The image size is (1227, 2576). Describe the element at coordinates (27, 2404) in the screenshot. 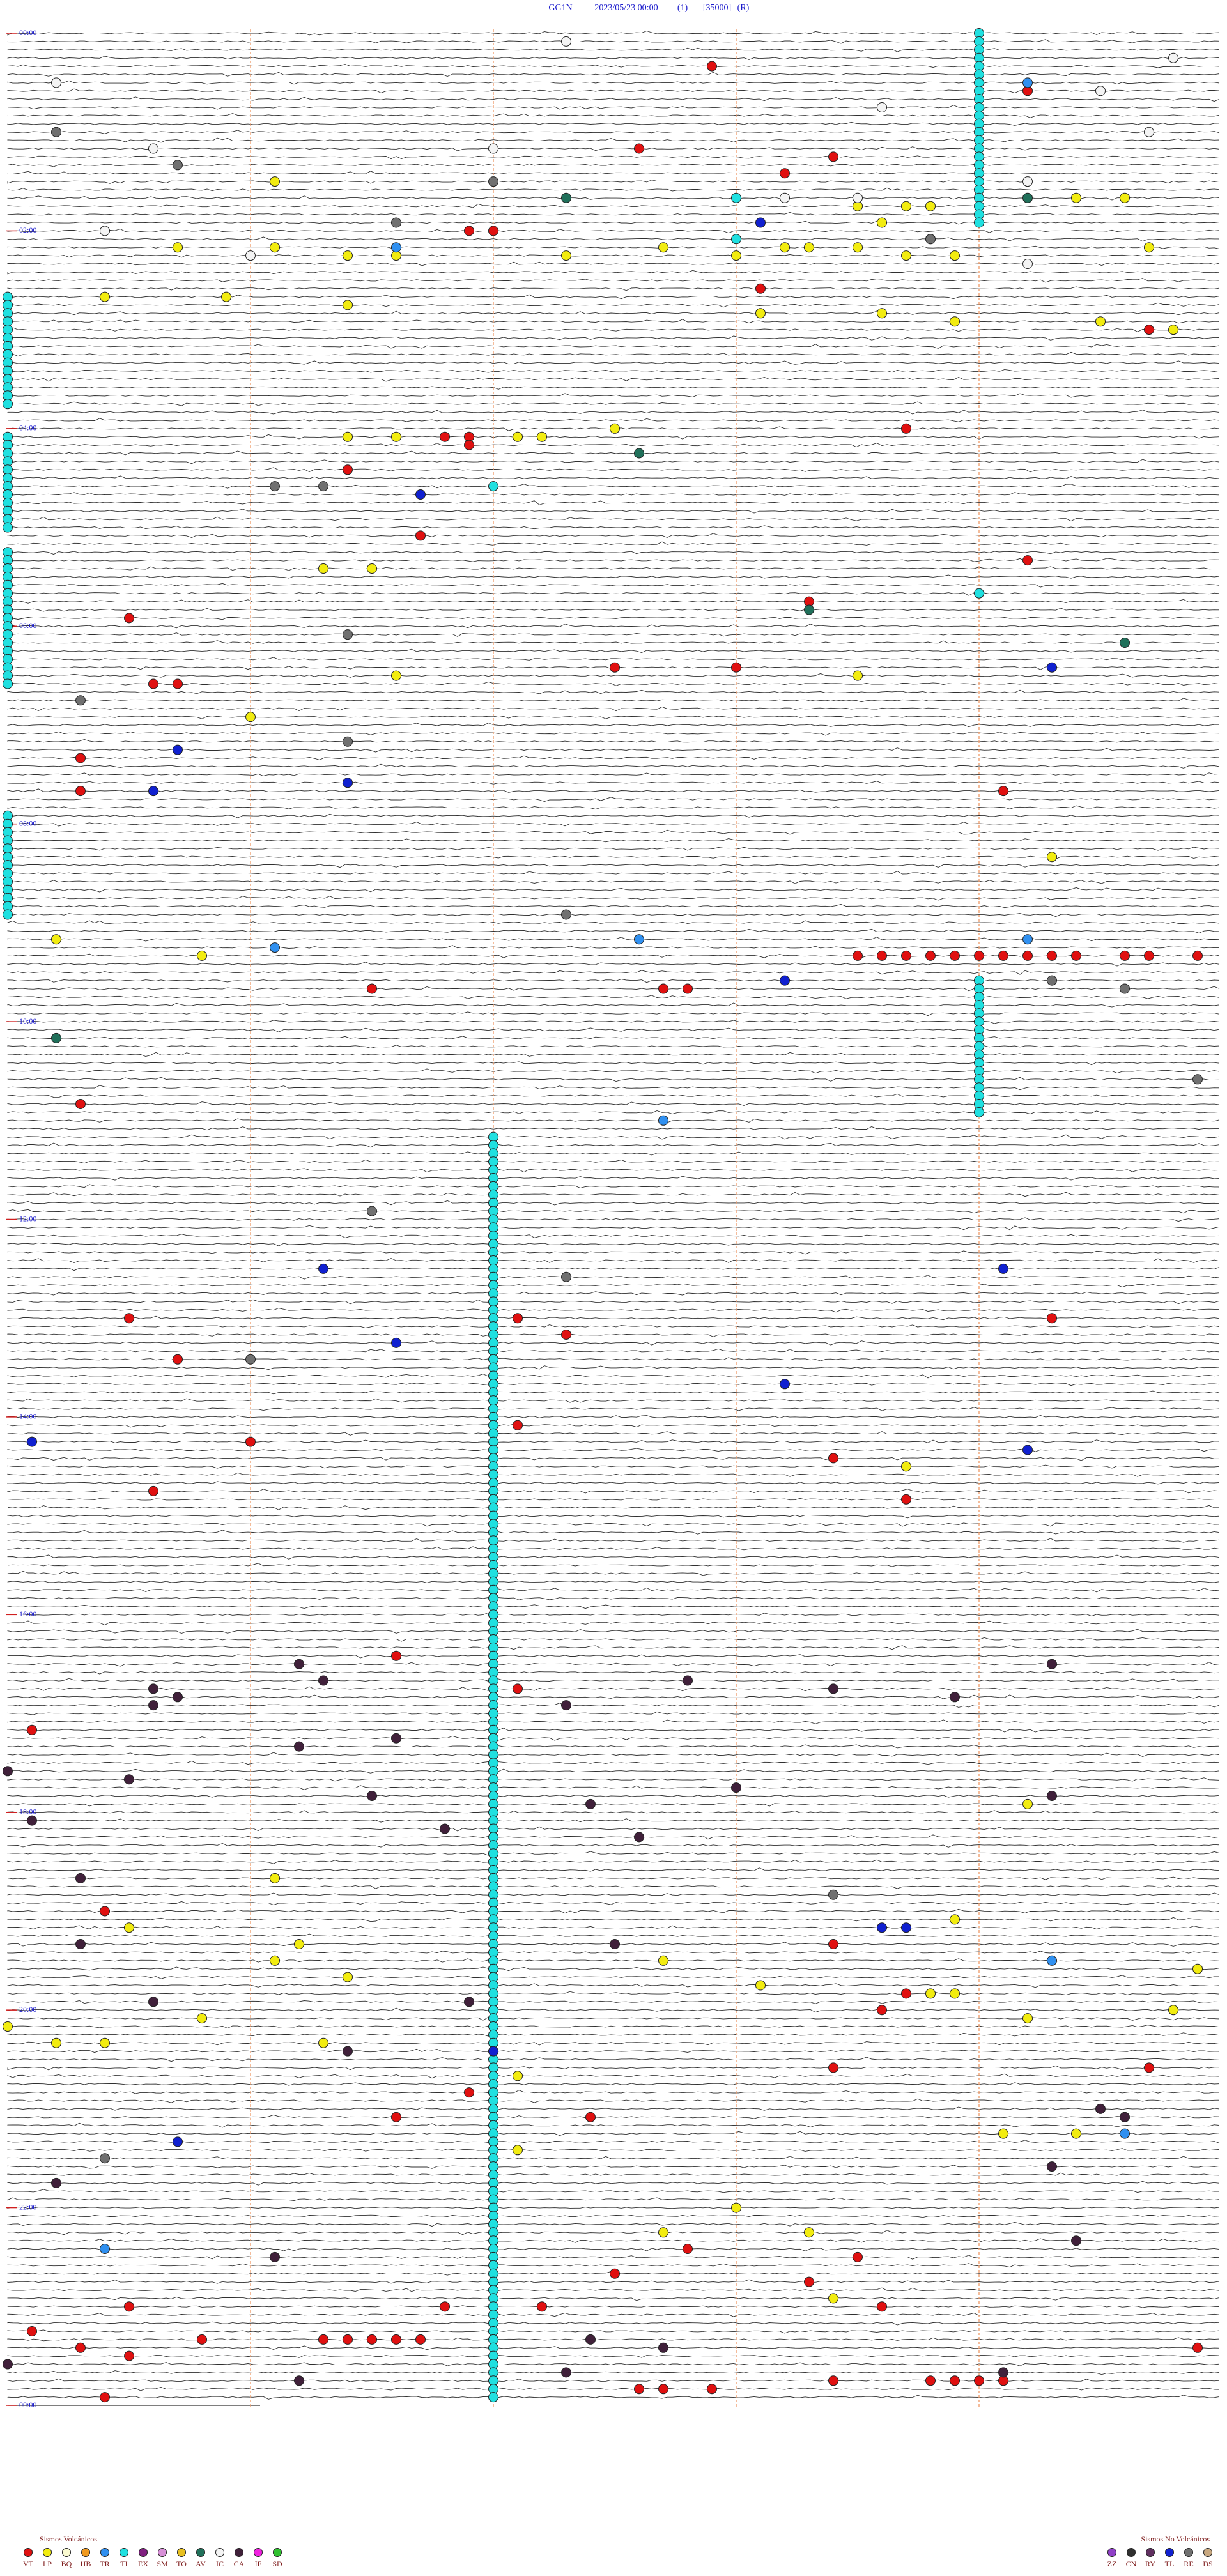

I see `hour-label: 00:00` at that location.